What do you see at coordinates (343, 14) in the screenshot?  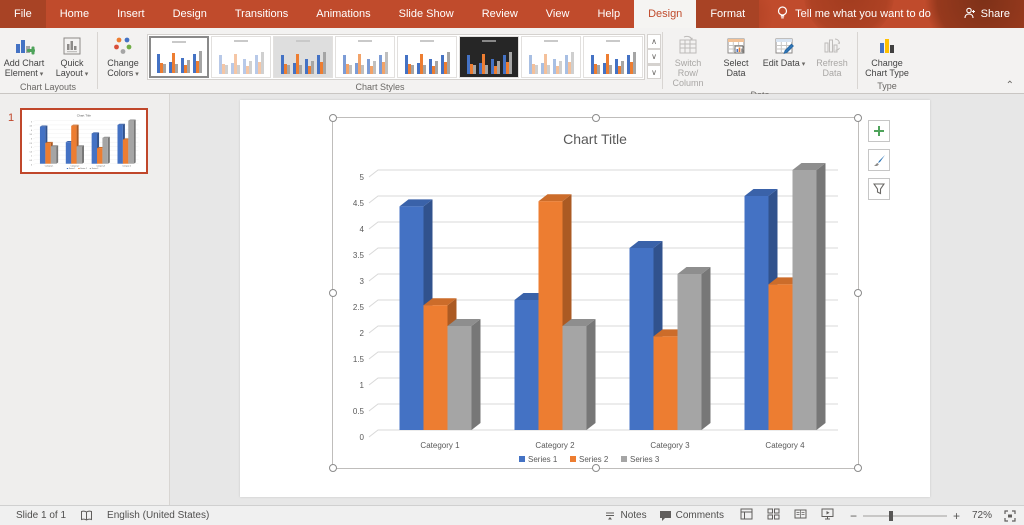 I see `tab-animations: Animations` at bounding box center [343, 14].